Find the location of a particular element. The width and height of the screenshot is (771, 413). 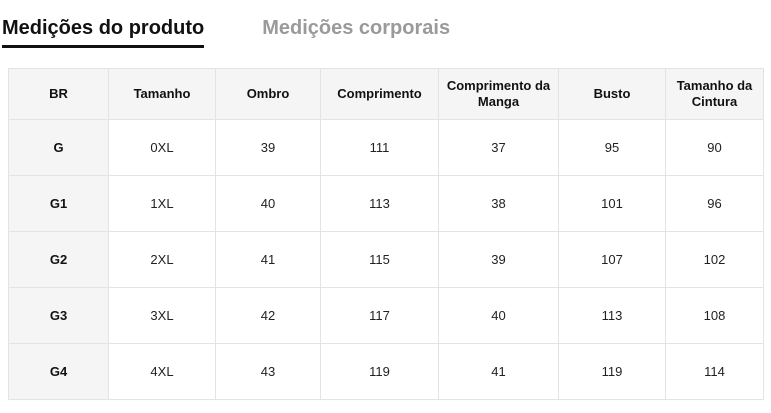

table-cell: 42 is located at coordinates (268, 315).